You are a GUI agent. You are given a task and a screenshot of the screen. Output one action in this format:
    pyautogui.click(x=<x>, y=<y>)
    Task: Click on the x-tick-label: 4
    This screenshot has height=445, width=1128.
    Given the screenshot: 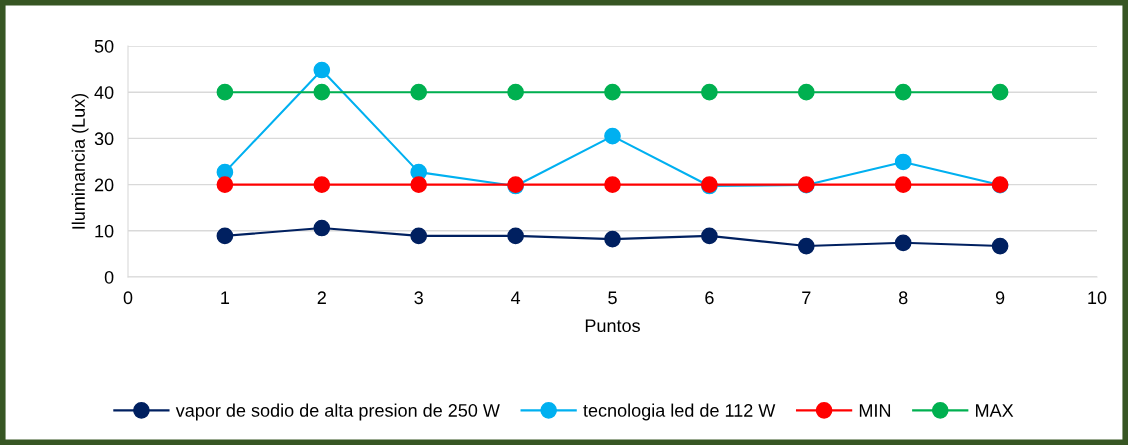 What is the action you would take?
    pyautogui.click(x=515, y=297)
    